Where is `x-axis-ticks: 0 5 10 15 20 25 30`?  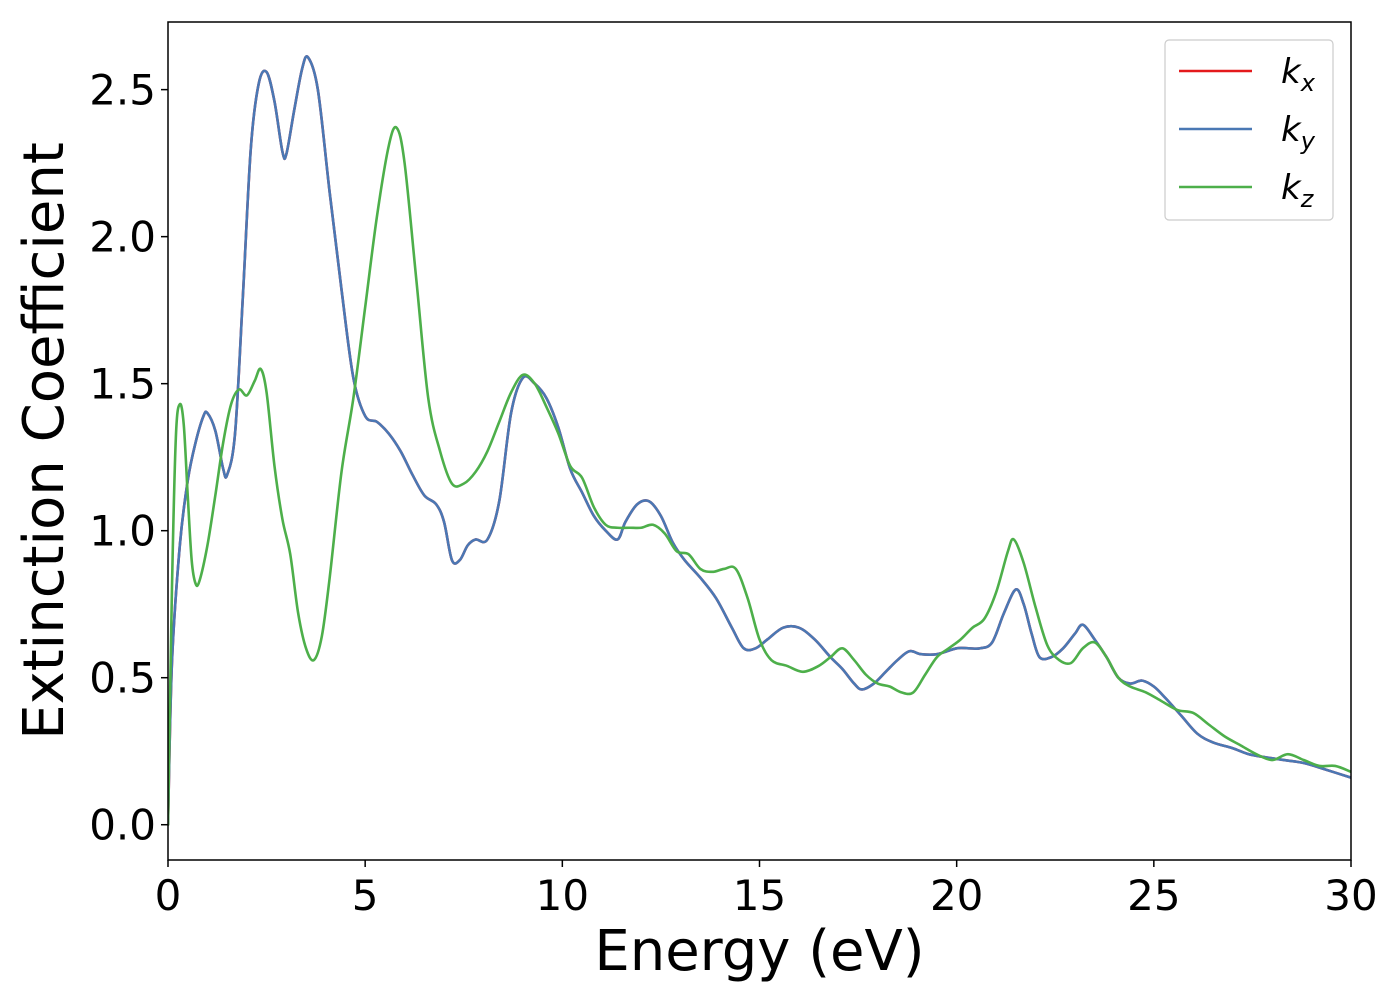
x-axis-ticks: 0 5 10 15 20 25 30 is located at coordinates (766, 890).